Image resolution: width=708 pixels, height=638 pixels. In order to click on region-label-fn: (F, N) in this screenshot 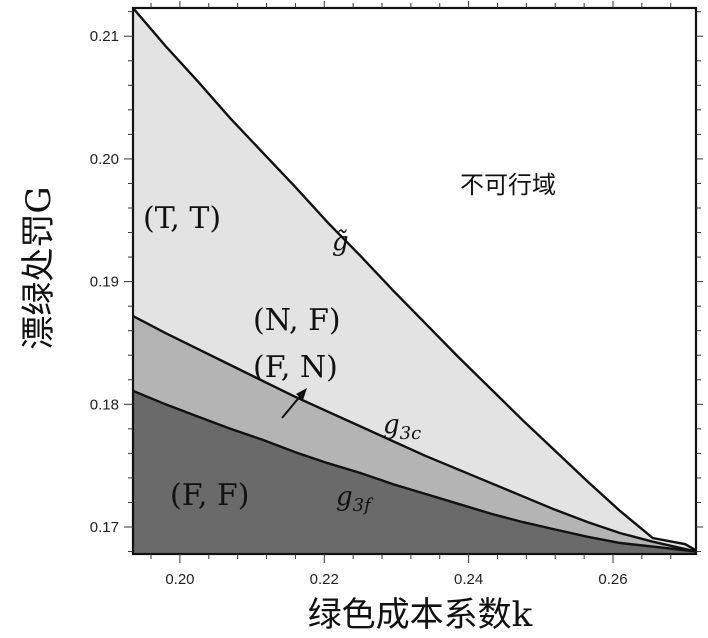, I will do `click(295, 367)`.